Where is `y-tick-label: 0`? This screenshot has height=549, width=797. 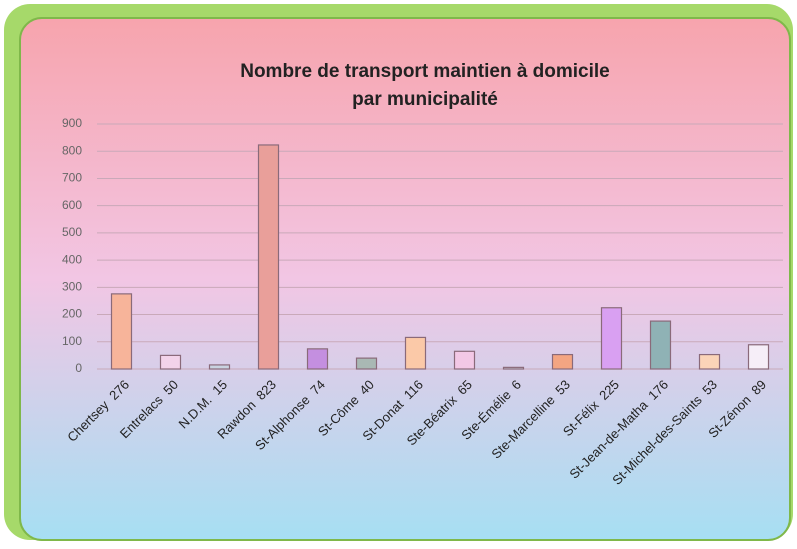
y-tick-label: 0 is located at coordinates (78, 368).